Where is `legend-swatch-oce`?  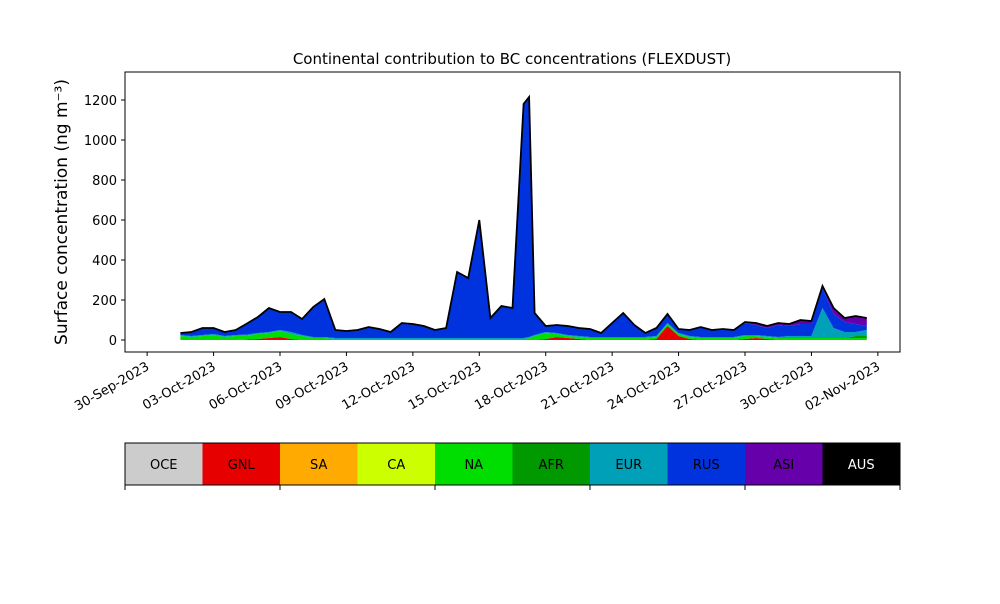
legend-swatch-oce is located at coordinates (164, 464).